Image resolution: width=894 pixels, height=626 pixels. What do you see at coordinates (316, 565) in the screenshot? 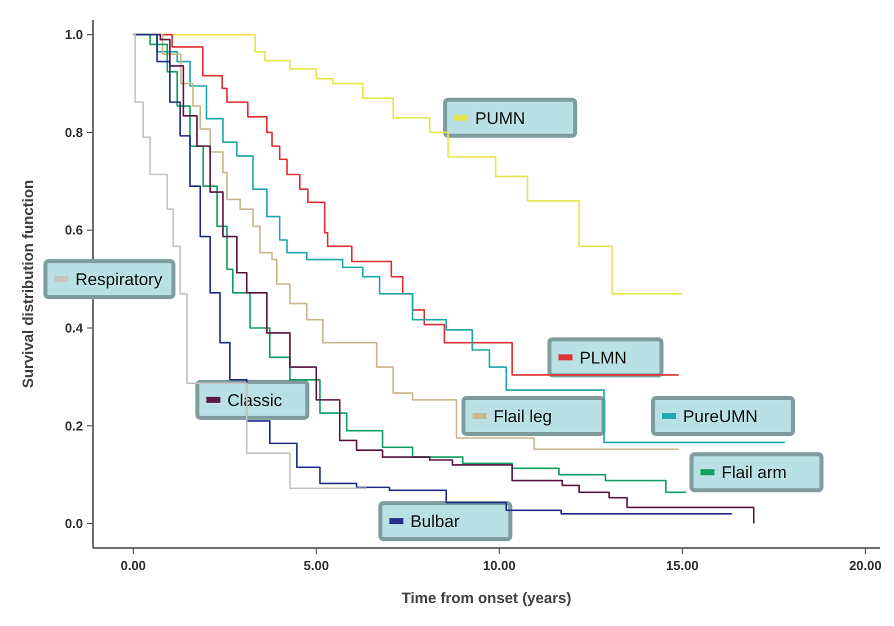
I see `x-tick-label: 5.00` at bounding box center [316, 565].